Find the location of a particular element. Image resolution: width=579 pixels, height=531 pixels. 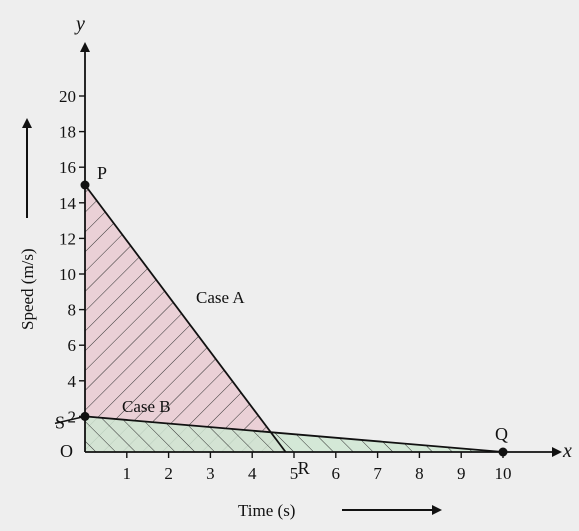

x-tick-label: 3 is located at coordinates (210, 473).